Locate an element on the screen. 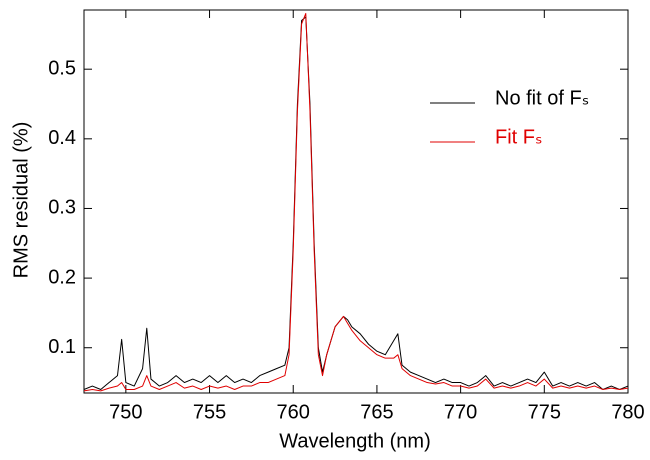 The image size is (650, 460). x-axis-label: Wavelength (nm) is located at coordinates (355, 441).